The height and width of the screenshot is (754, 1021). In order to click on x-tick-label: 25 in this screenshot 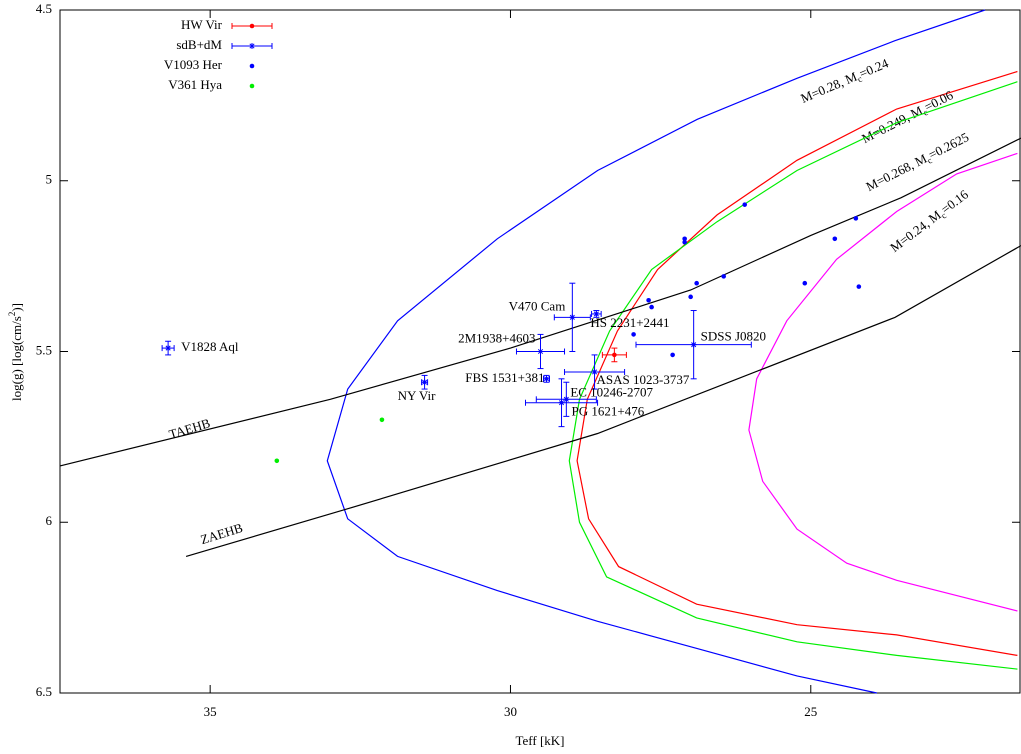, I will do `click(810, 711)`.